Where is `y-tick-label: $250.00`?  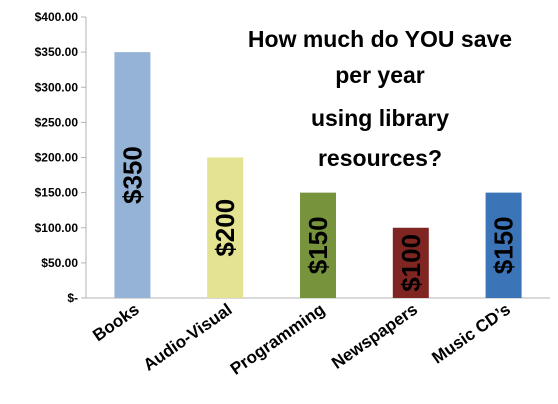 y-tick-label: $250.00 is located at coordinates (57, 122).